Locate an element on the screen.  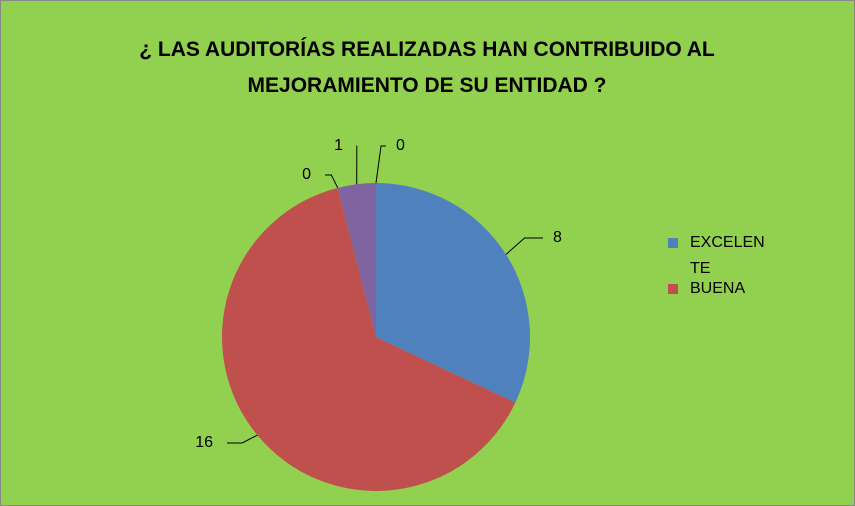
data-label: 1 is located at coordinates (338, 145).